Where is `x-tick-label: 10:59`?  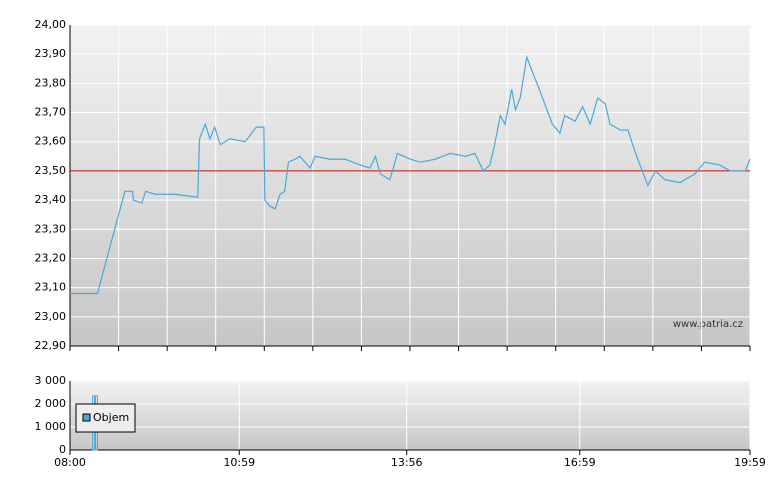 x-tick-label: 10:59 is located at coordinates (239, 462).